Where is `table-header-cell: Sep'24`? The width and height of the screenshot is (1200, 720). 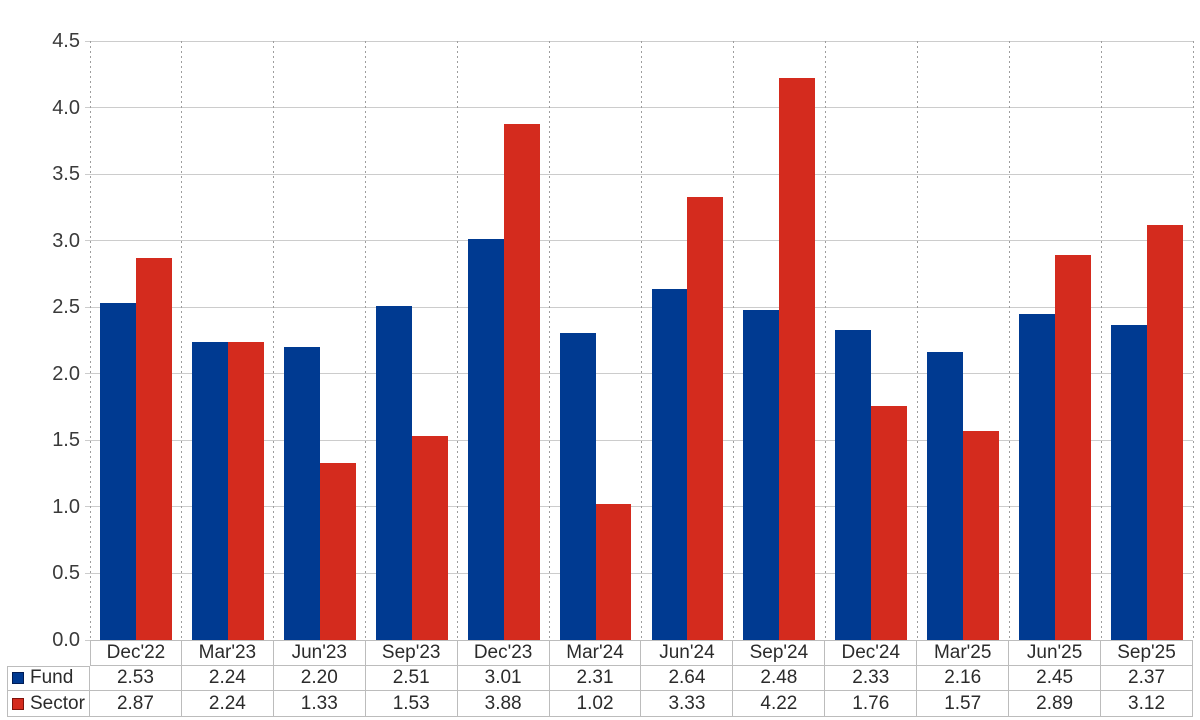
table-header-cell: Sep'24 is located at coordinates (779, 653).